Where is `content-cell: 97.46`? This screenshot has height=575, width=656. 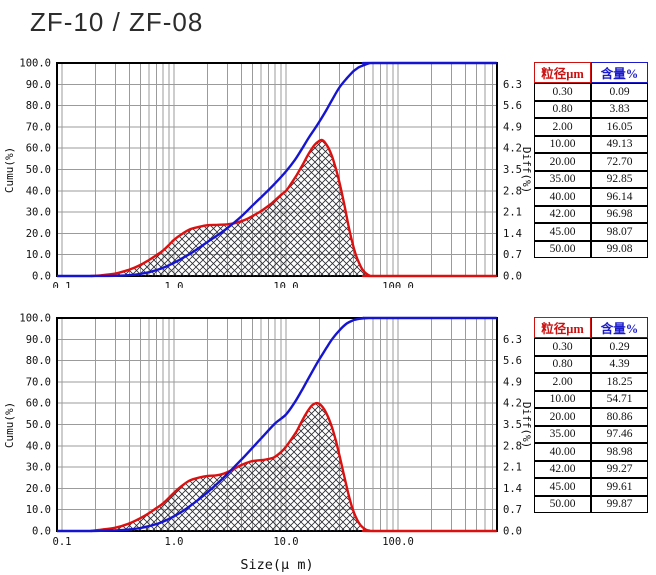 content-cell: 97.46 is located at coordinates (619, 434).